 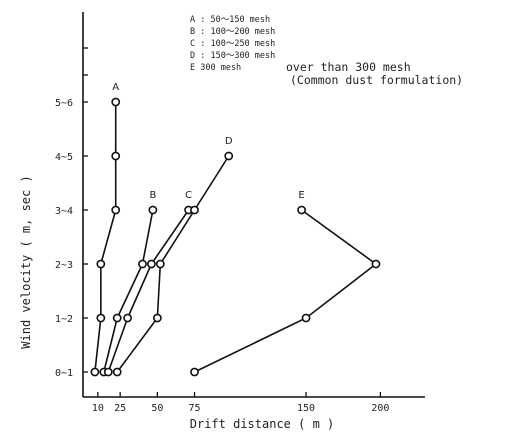 I want to click on y-tick-label: 4~5, so click(x=64, y=157).